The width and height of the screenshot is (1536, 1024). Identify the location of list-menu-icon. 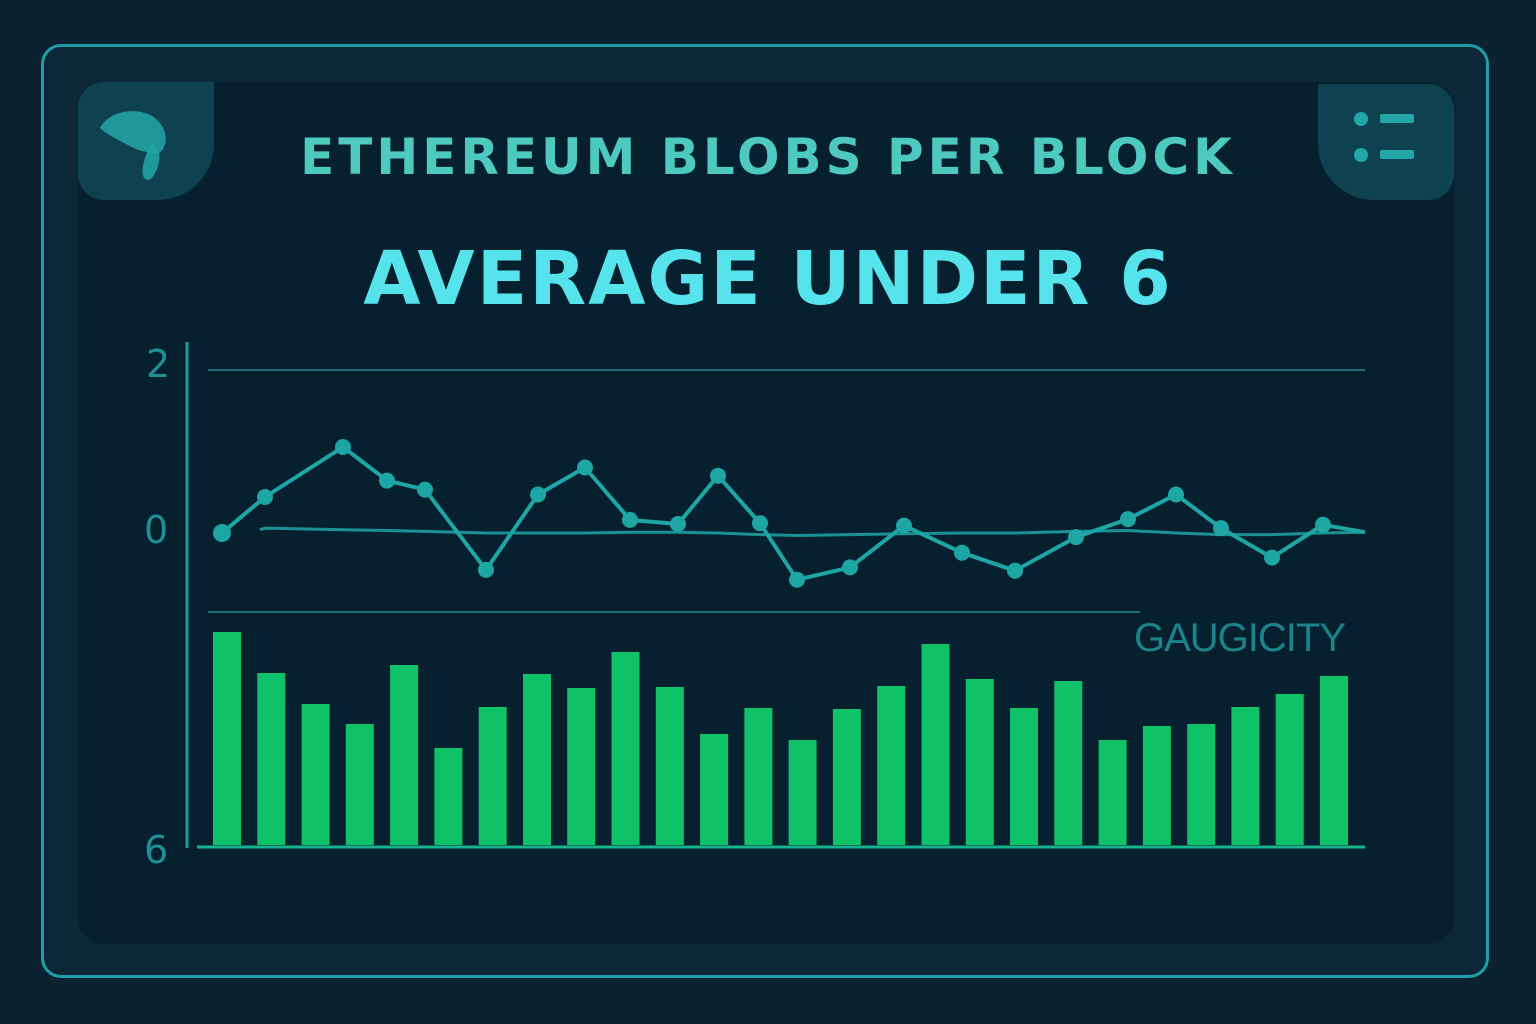
(1384, 137).